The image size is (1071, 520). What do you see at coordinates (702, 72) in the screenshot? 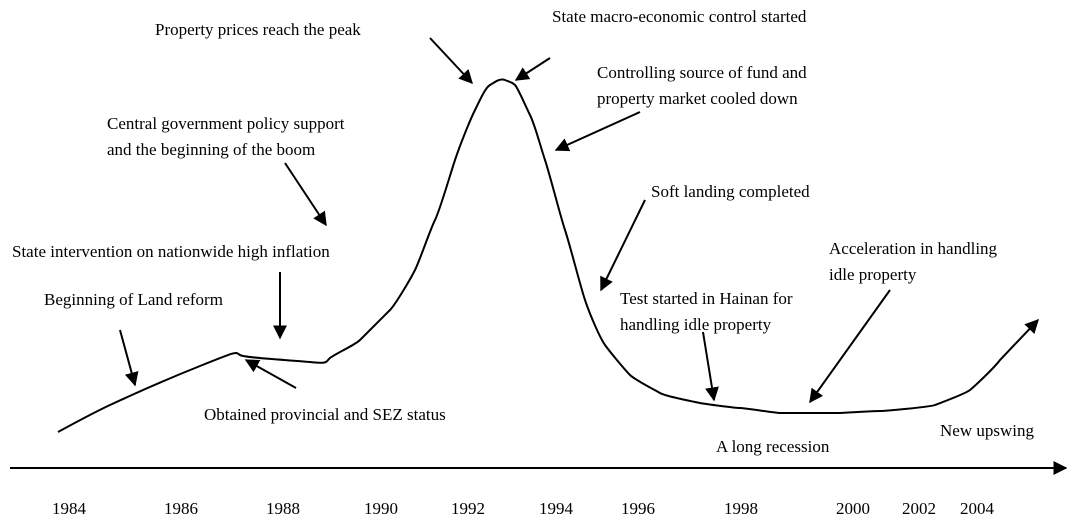
I see `annotation: Controlling source of fund and` at bounding box center [702, 72].